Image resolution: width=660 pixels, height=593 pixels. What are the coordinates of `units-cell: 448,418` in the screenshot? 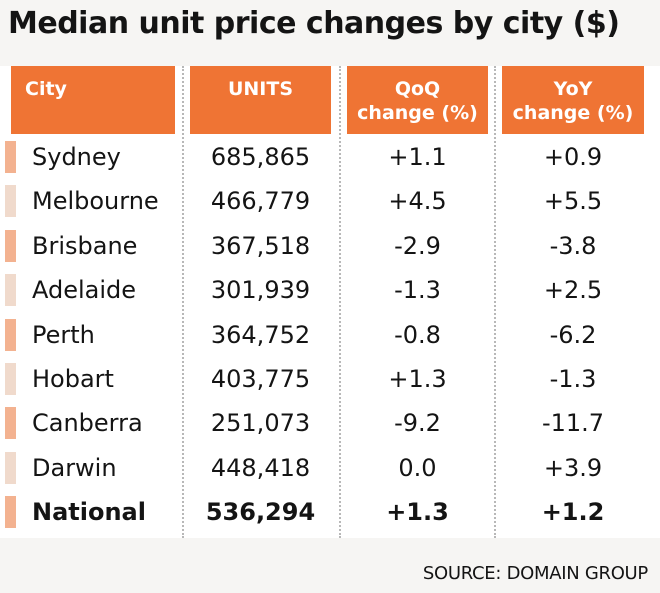 It's located at (260, 467).